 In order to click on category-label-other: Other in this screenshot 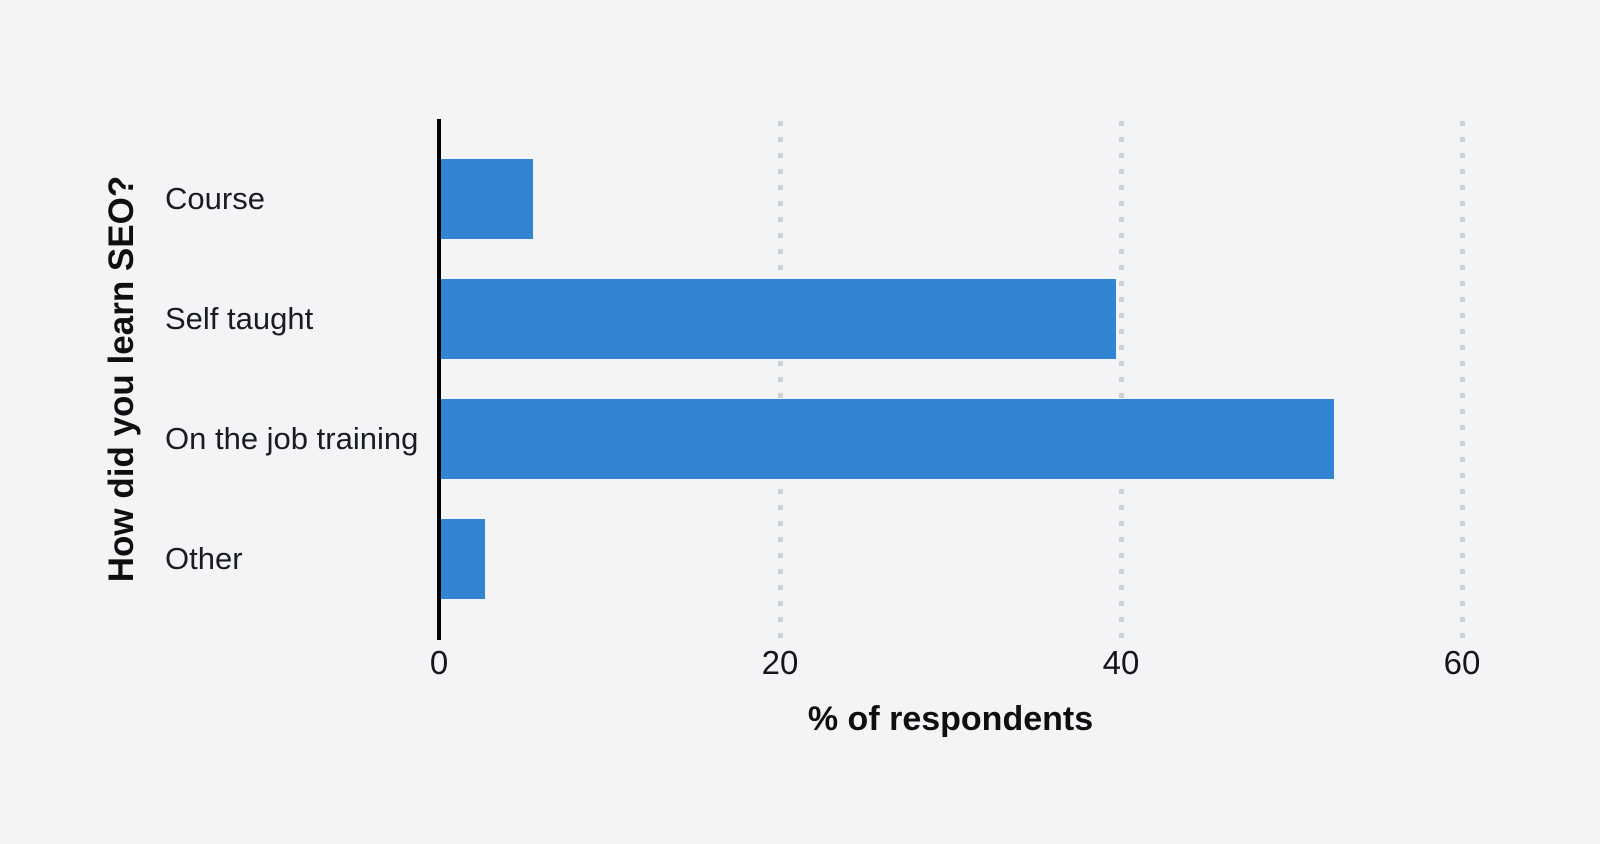, I will do `click(204, 558)`.